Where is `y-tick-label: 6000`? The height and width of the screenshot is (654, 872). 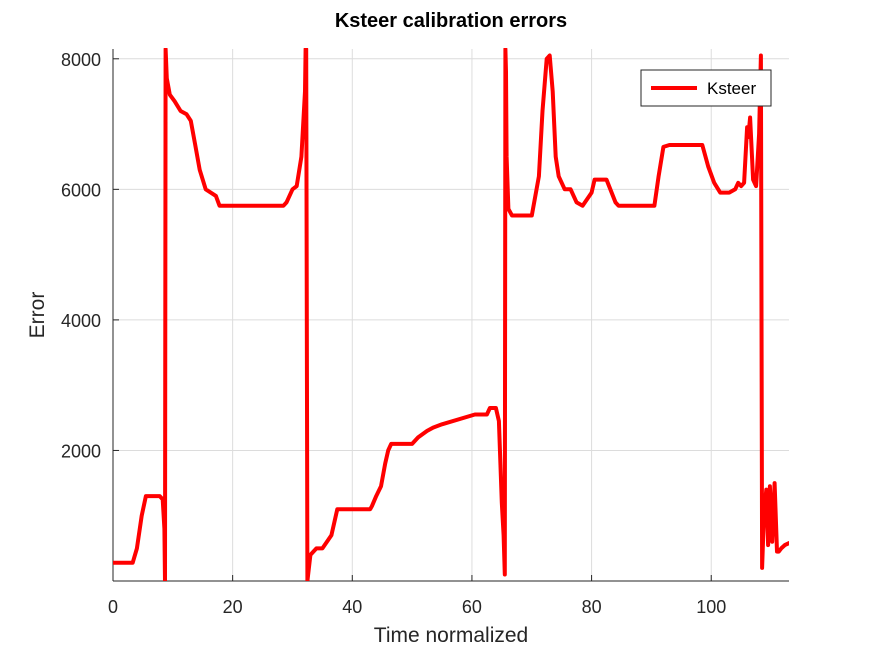 y-tick-label: 6000 is located at coordinates (81, 190).